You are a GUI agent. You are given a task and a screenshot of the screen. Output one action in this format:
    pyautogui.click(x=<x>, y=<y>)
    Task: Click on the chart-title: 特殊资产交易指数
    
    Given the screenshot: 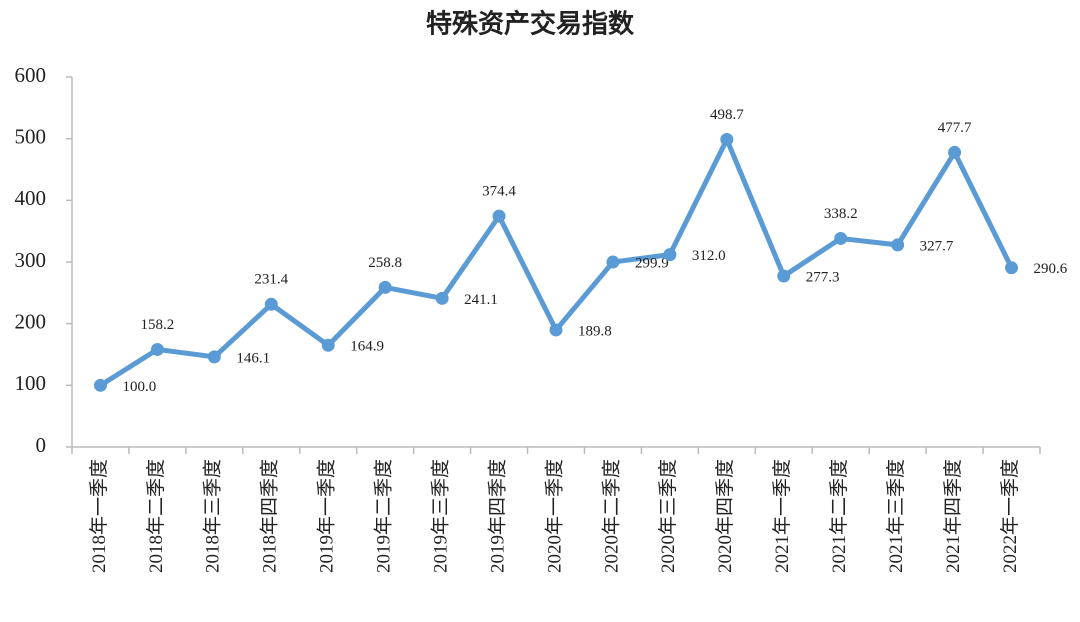 What is the action you would take?
    pyautogui.click(x=530, y=24)
    